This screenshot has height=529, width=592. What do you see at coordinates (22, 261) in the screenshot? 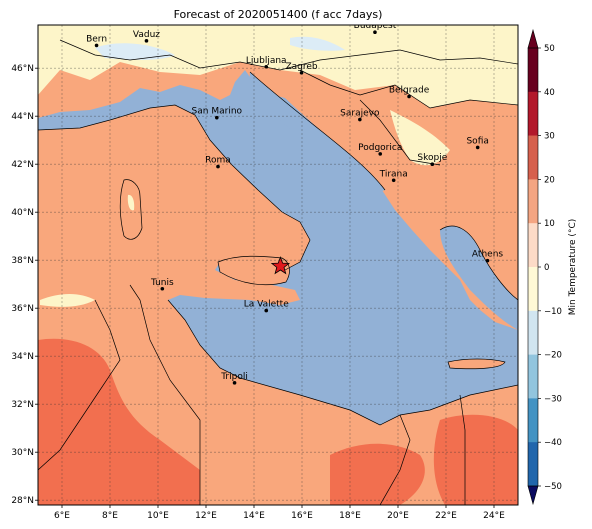
I see `lat-tick-label: 38°N` at bounding box center [22, 261].